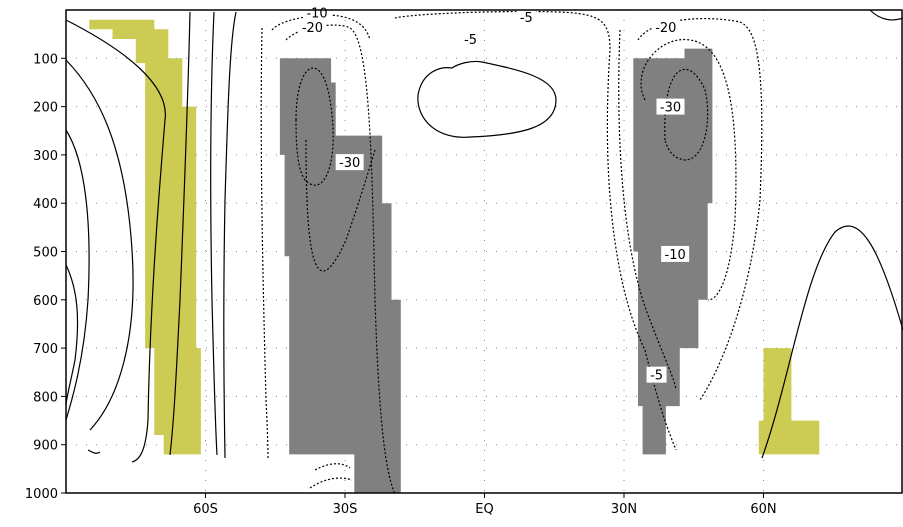  What do you see at coordinates (45, 156) in the screenshot?
I see `y-tick-label: 300` at bounding box center [45, 156].